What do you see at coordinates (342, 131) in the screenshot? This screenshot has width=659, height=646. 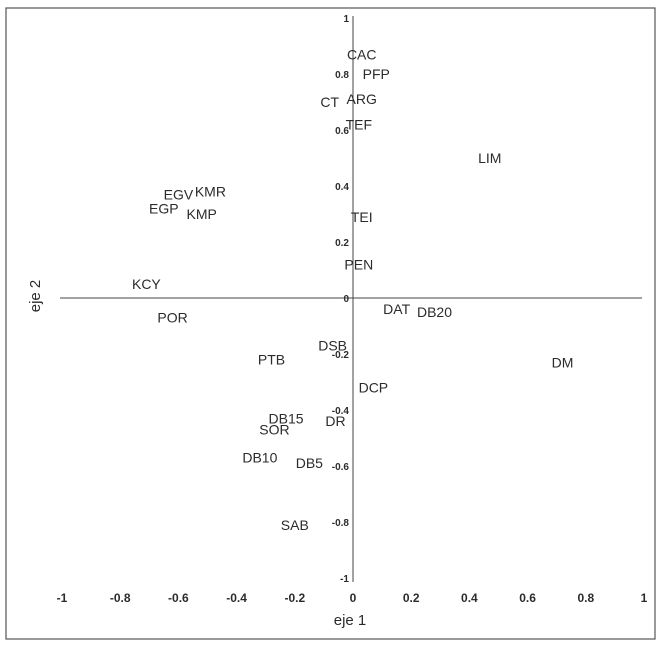 I see `y-tick-label: 0.6` at bounding box center [342, 131].